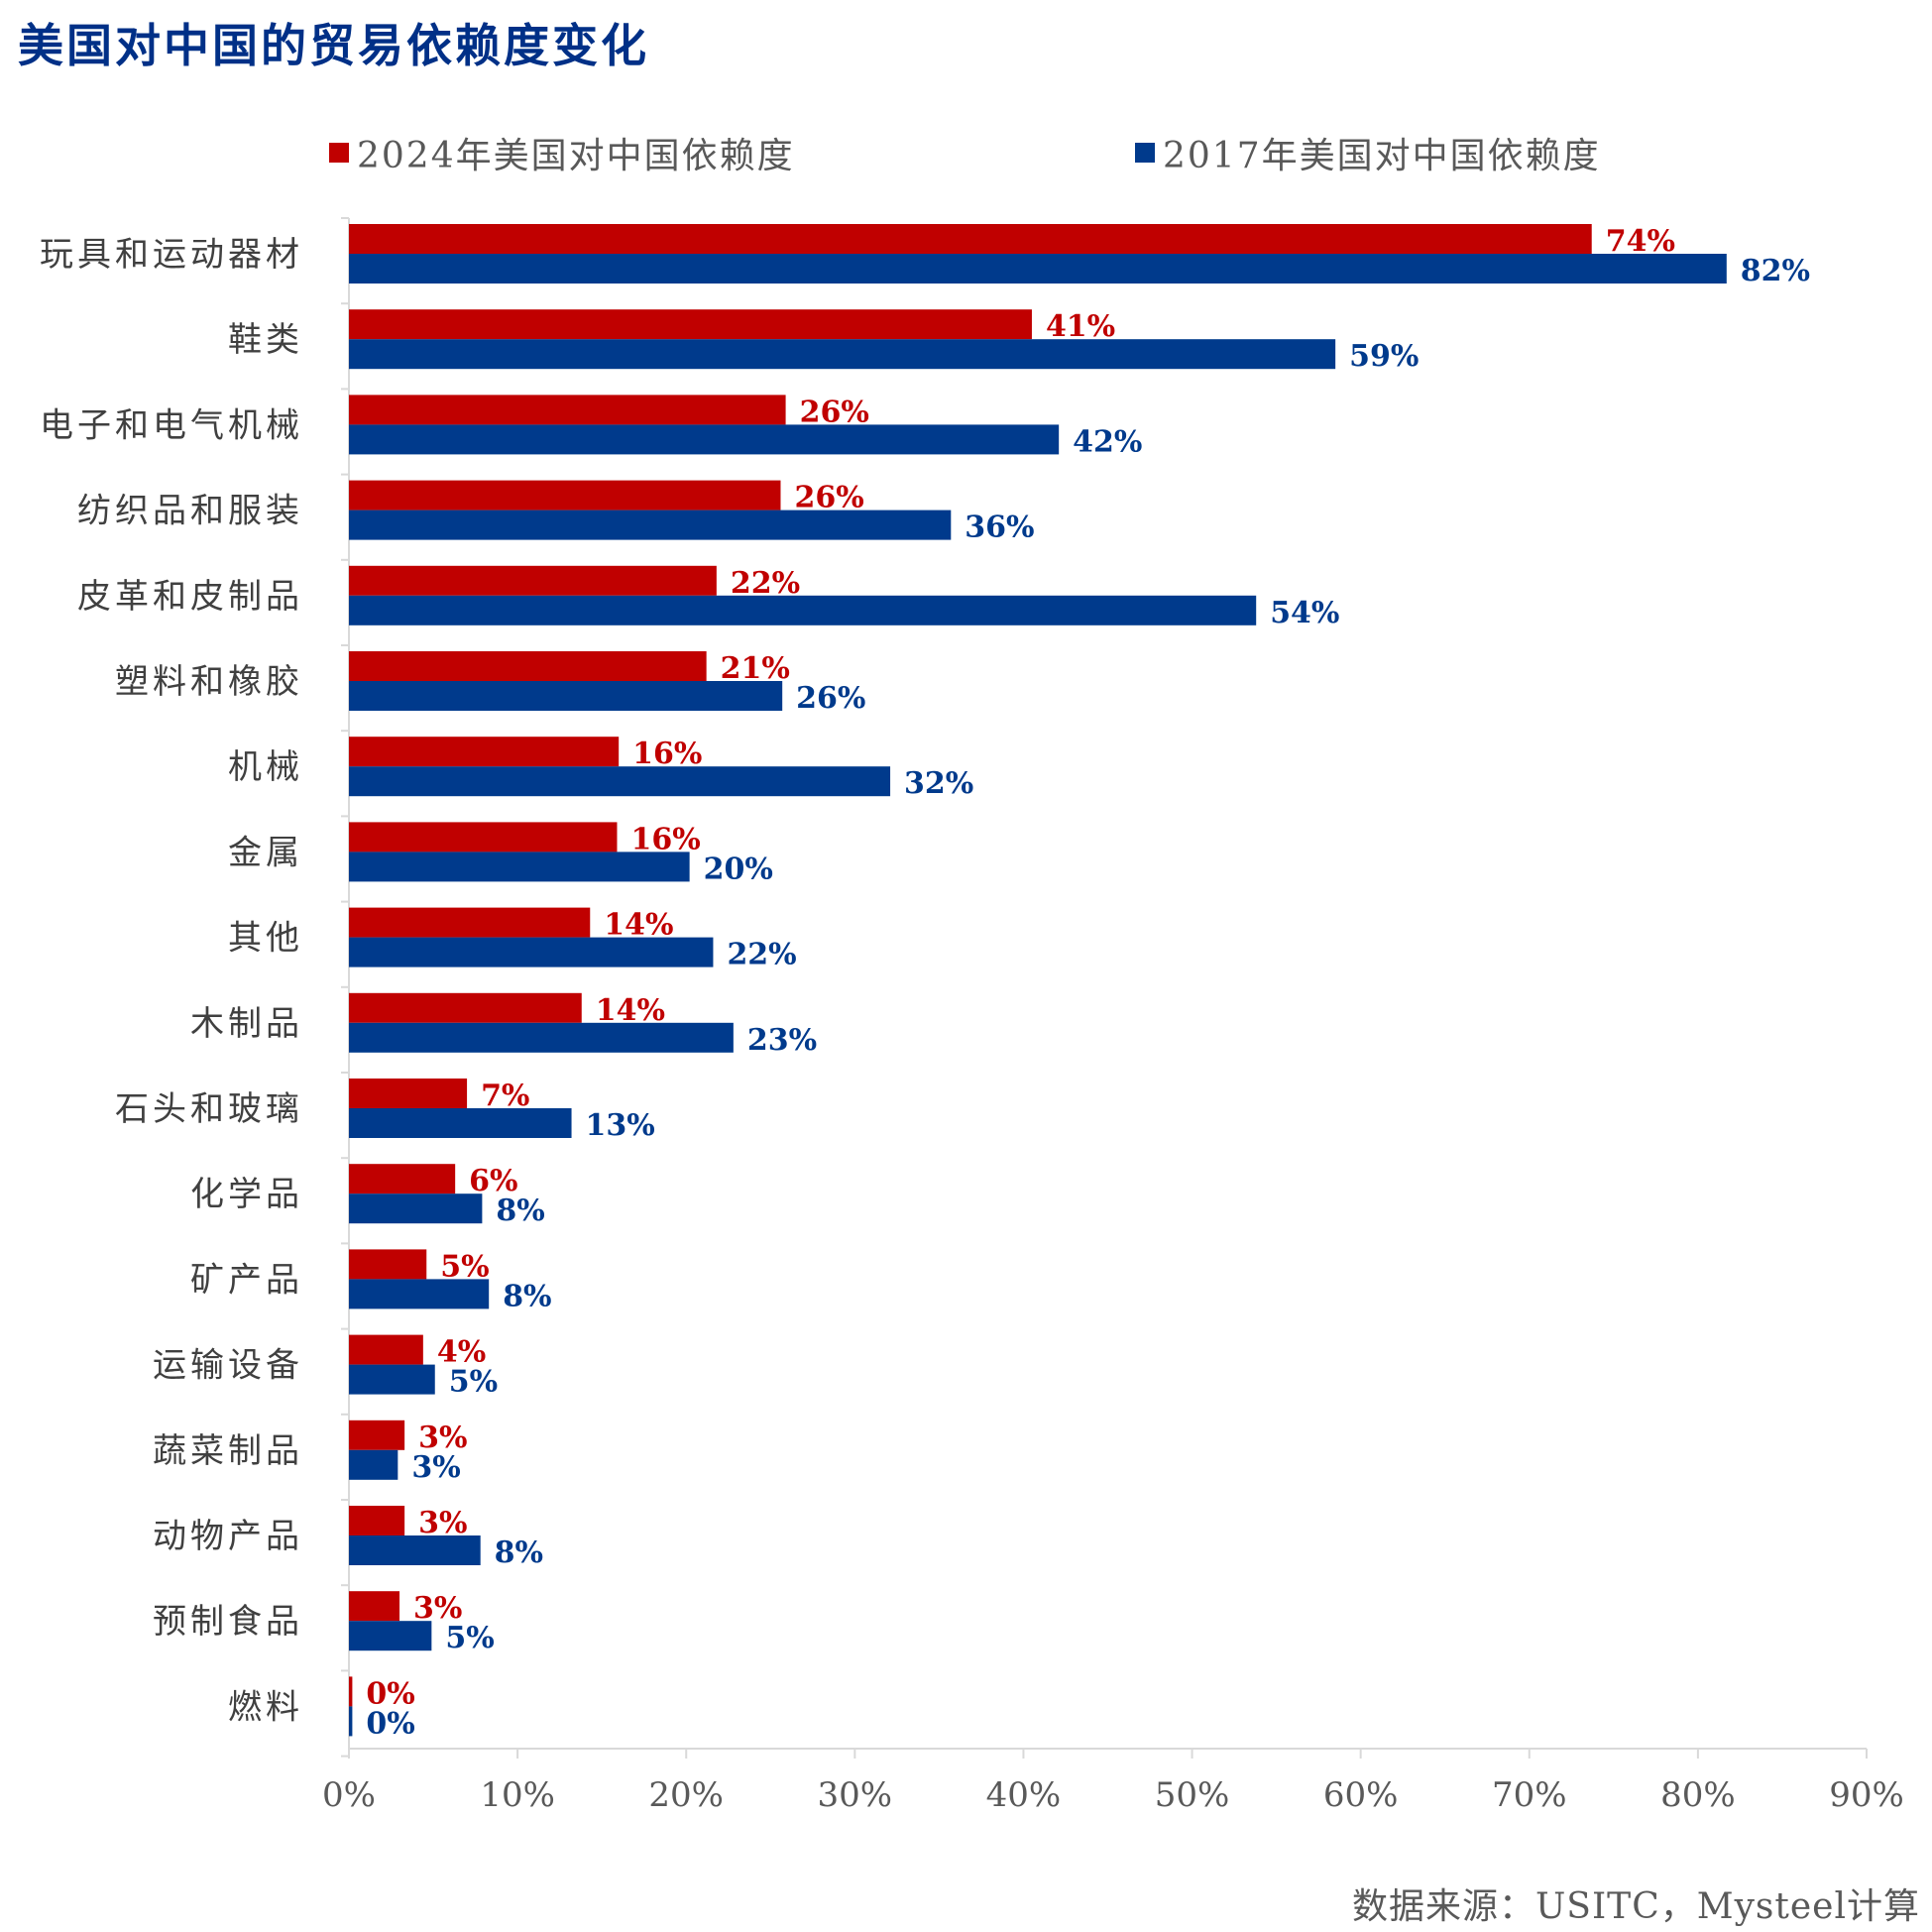 This screenshot has height=1932, width=1932. Describe the element at coordinates (265, 852) in the screenshot. I see `category-label: 金属` at that location.